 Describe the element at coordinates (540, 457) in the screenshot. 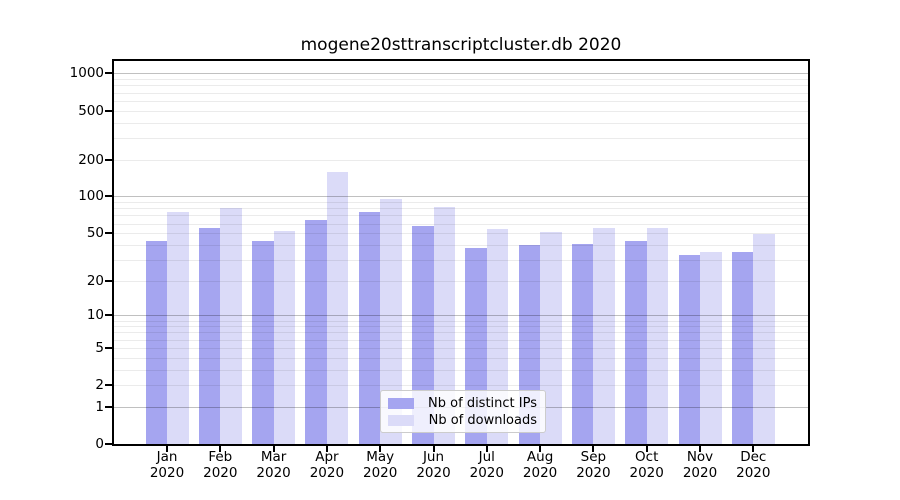

I see `x-tick-month: Aug` at that location.